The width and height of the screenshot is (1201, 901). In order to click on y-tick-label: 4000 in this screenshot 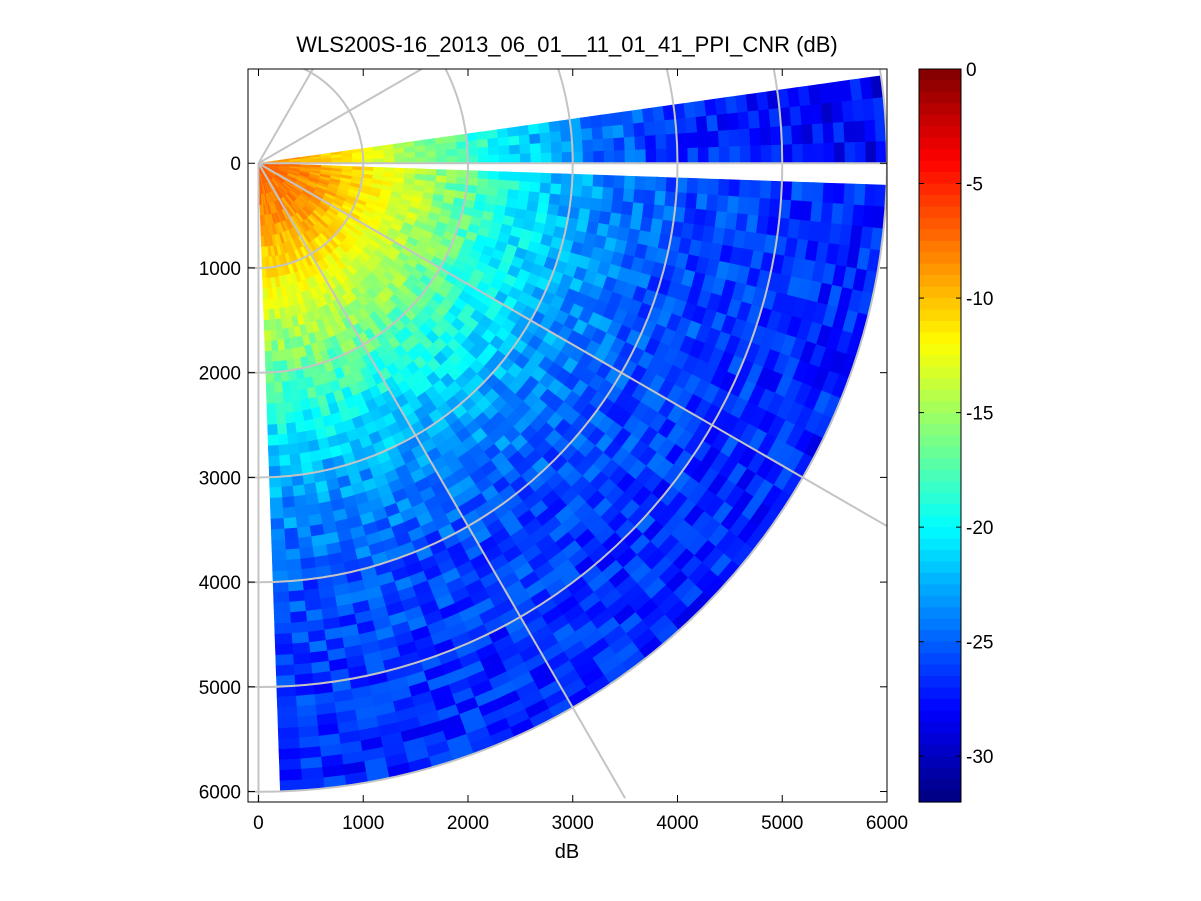, I will do `click(220, 583)`.